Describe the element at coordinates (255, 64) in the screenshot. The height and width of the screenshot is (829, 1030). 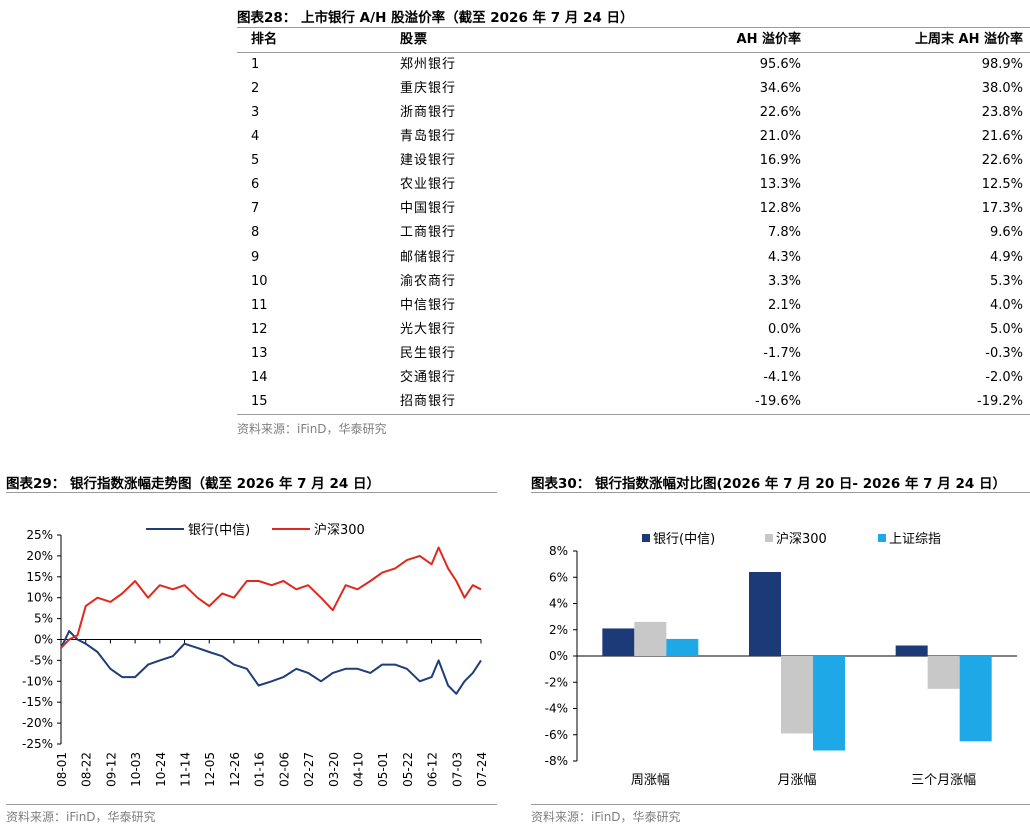
I see `cell-rank: 1` at that location.